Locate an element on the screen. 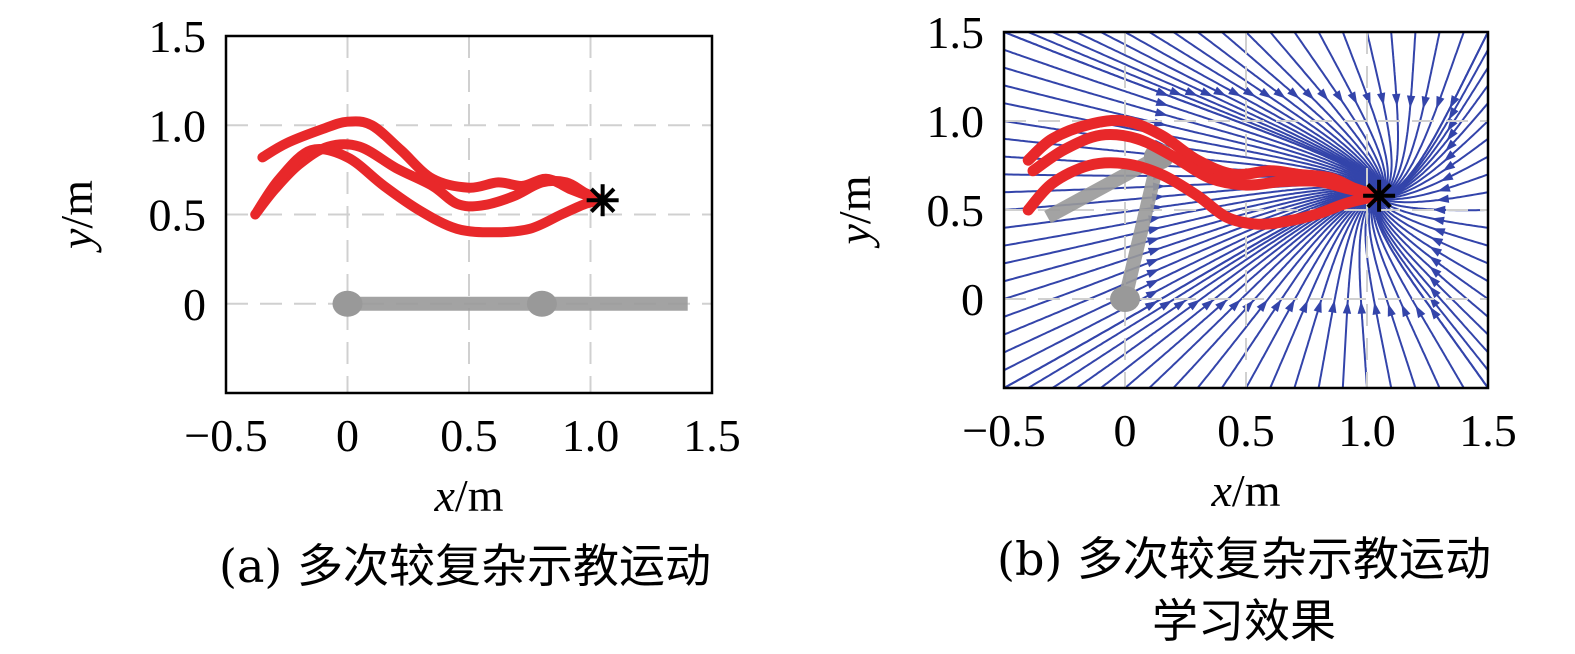 This screenshot has height=654, width=1575. caption: (a) 多次较复杂示教运动 is located at coordinates (465, 566).